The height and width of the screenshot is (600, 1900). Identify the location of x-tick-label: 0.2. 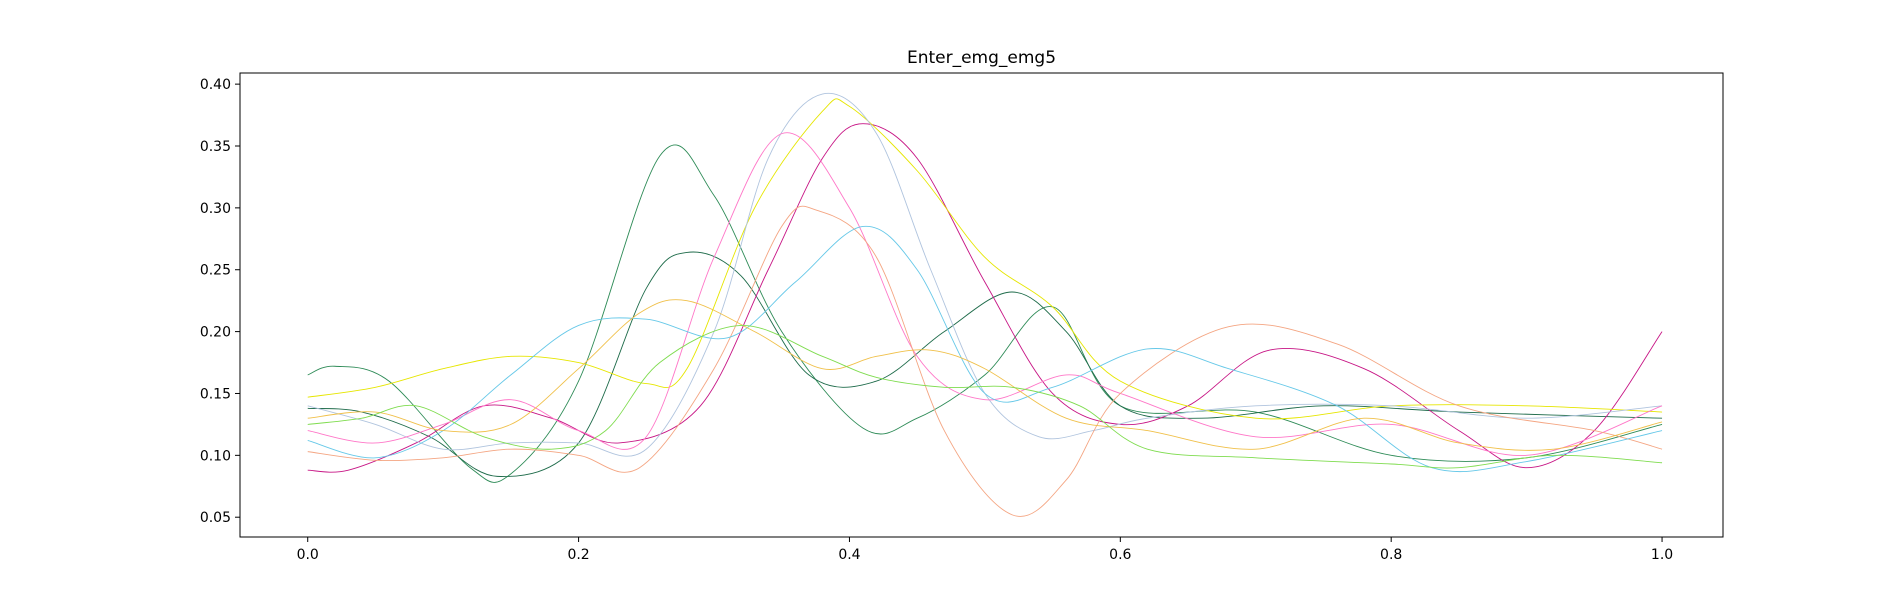
(578, 555).